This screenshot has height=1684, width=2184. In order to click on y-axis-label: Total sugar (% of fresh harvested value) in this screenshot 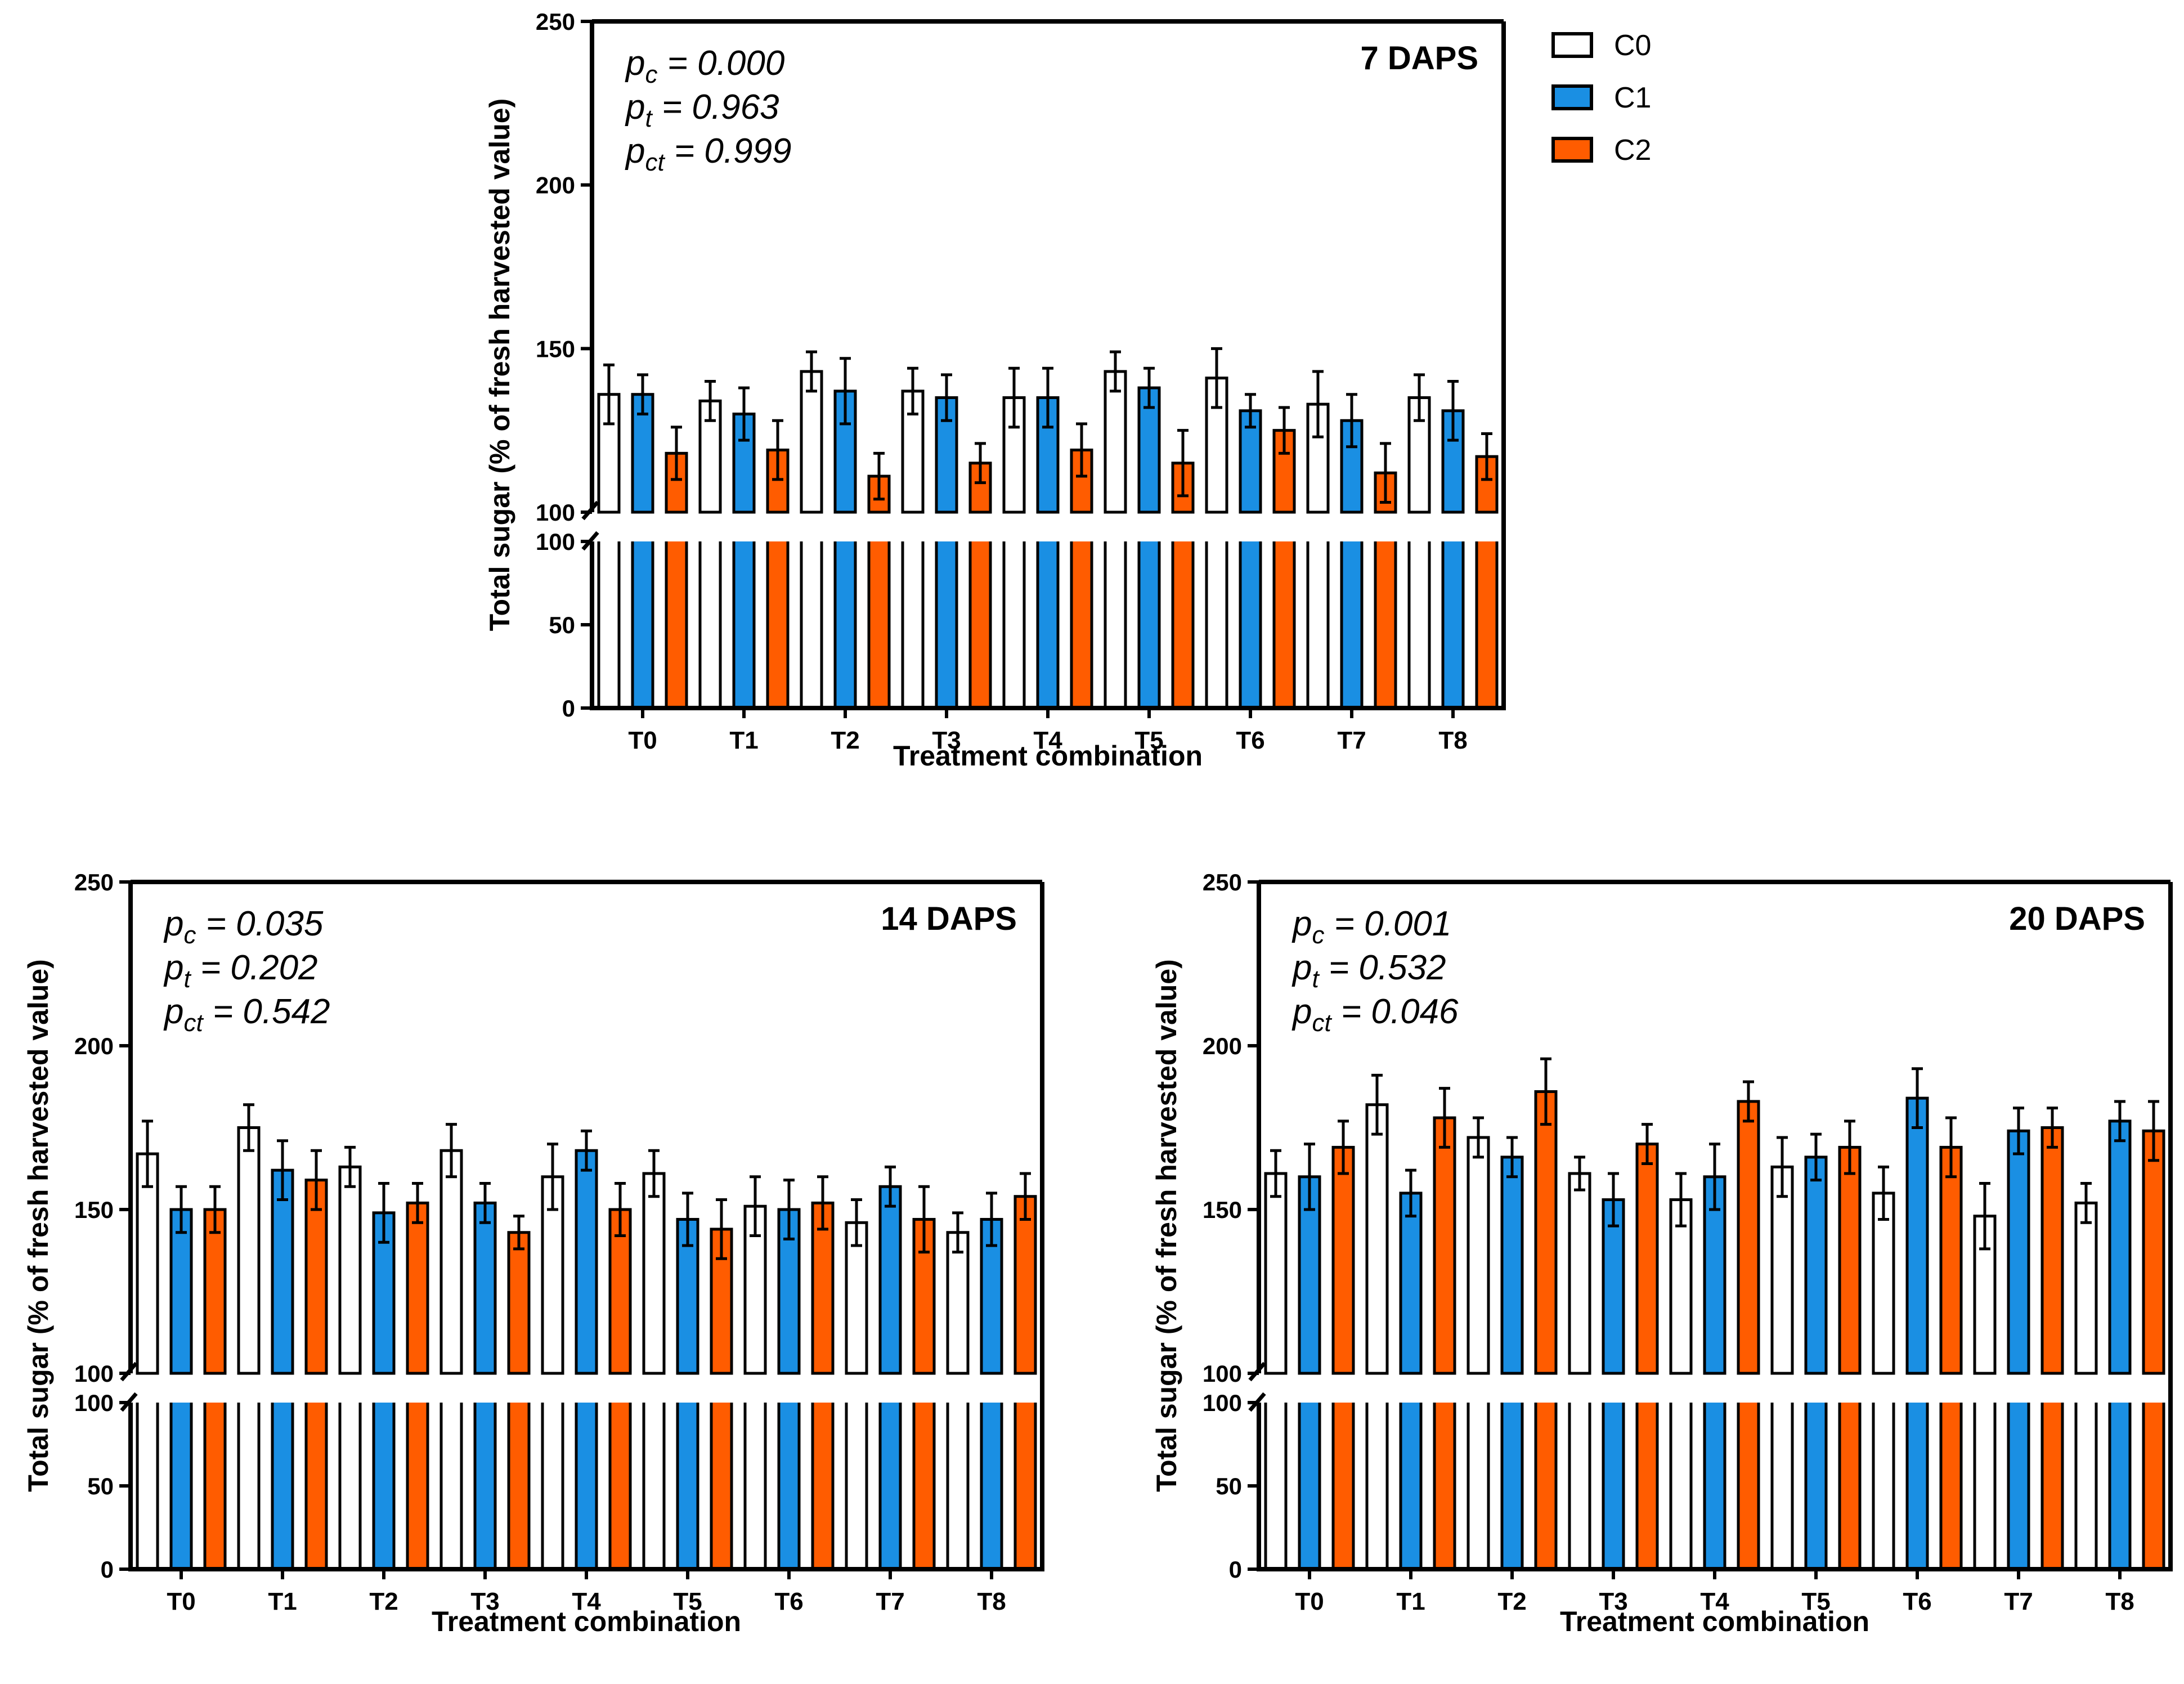, I will do `click(1166, 1225)`.